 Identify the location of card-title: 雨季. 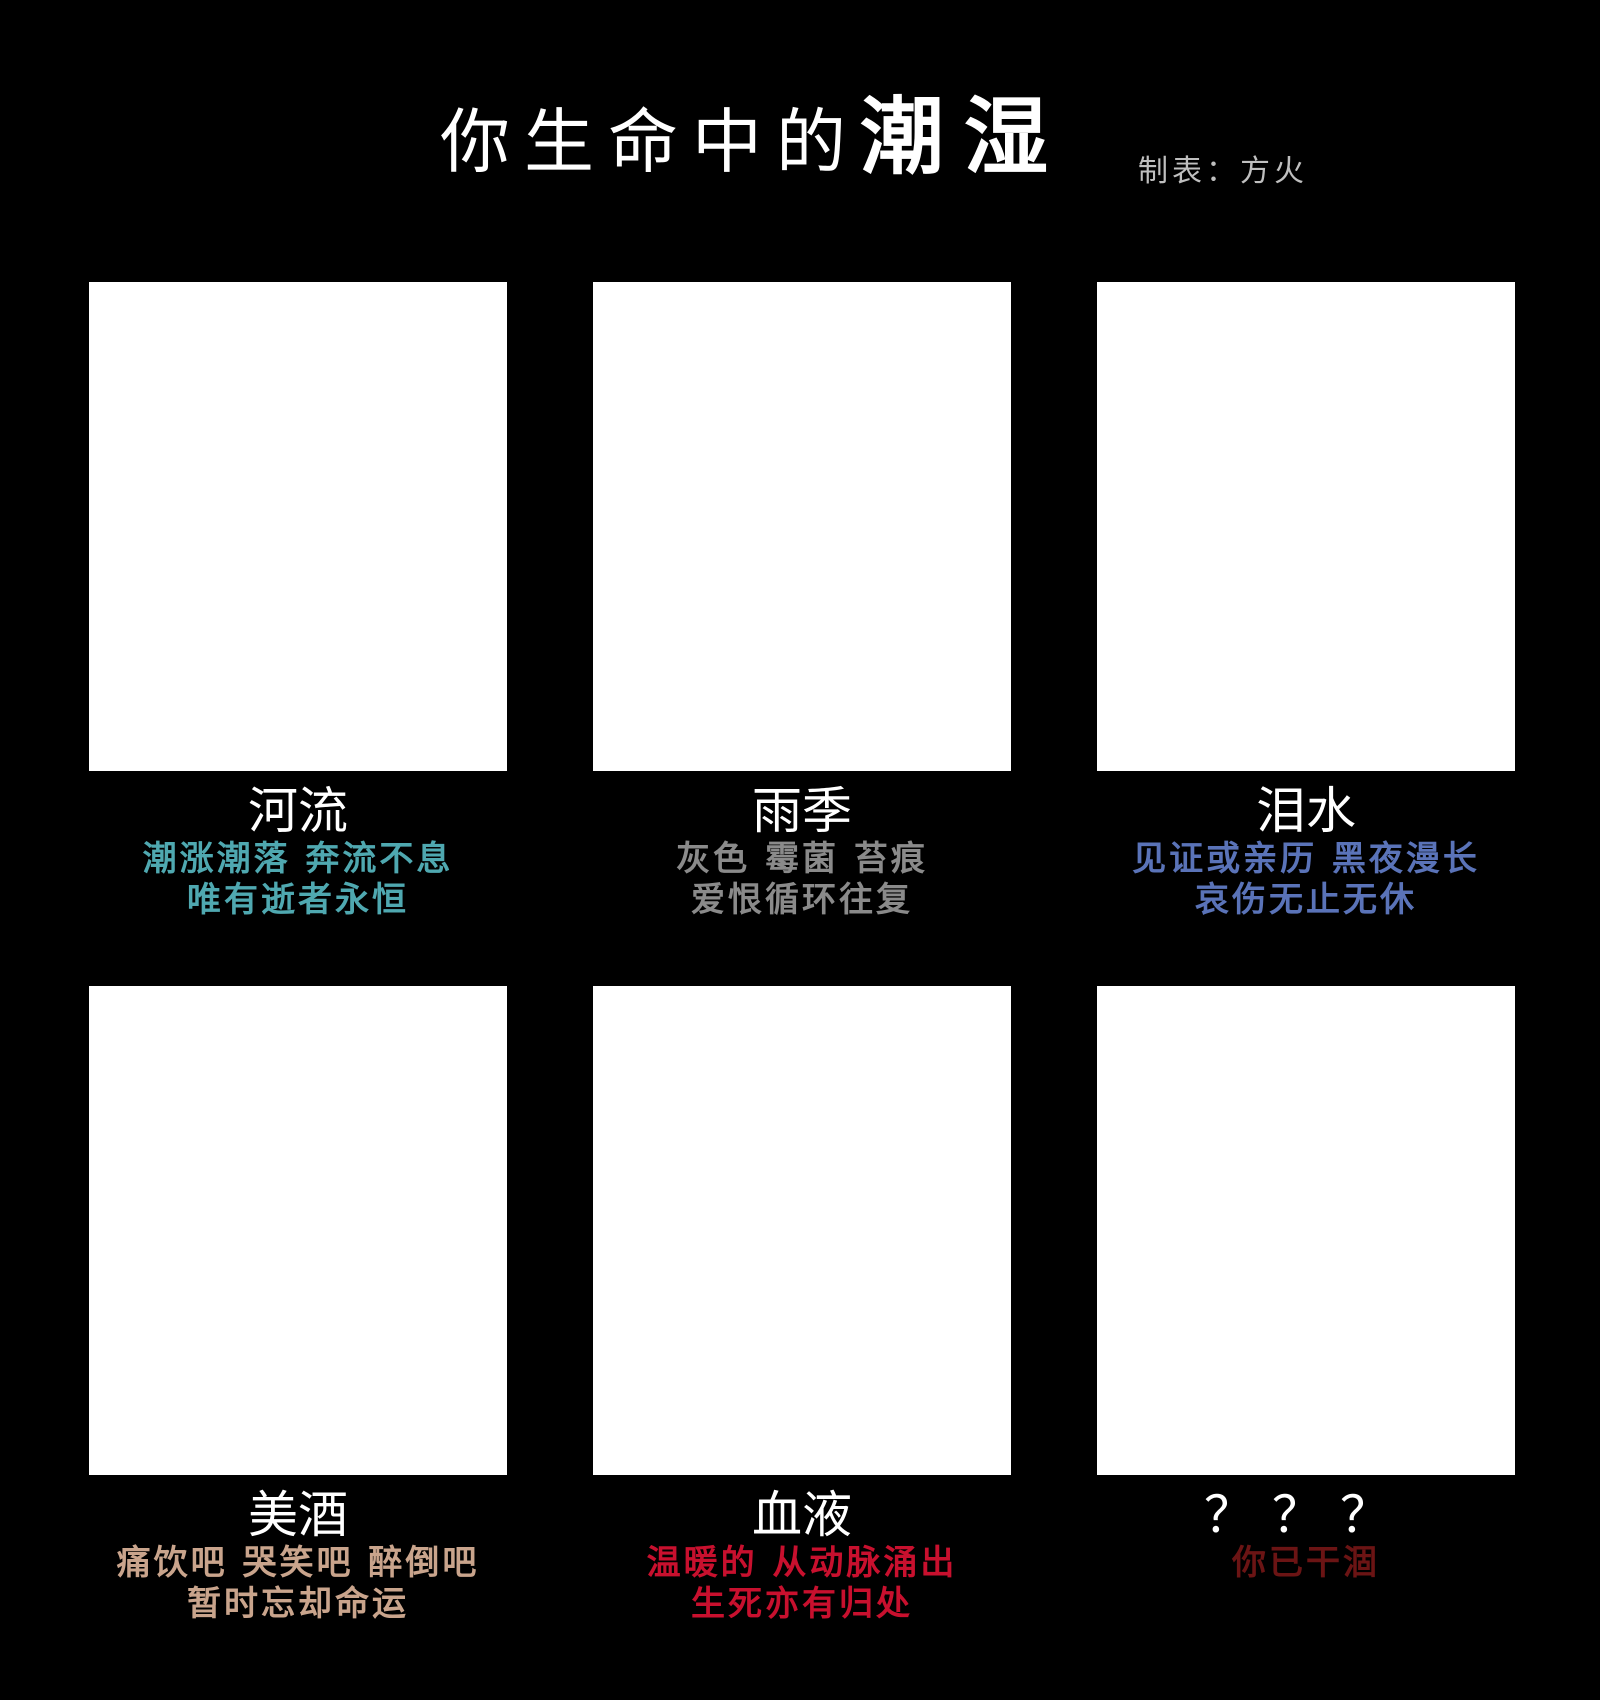
(802, 811).